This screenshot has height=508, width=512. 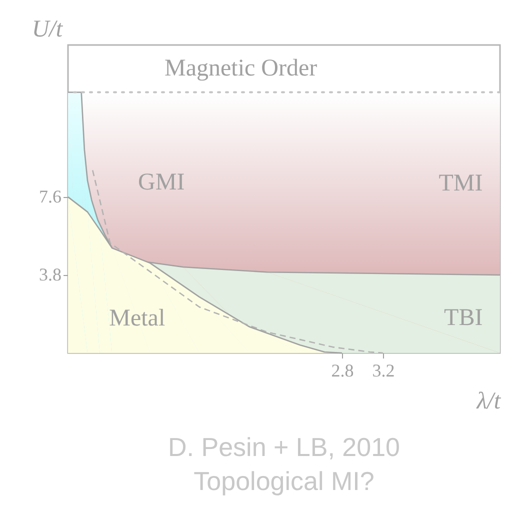 I want to click on ref-line-label: Magnetic Order, so click(x=241, y=69).